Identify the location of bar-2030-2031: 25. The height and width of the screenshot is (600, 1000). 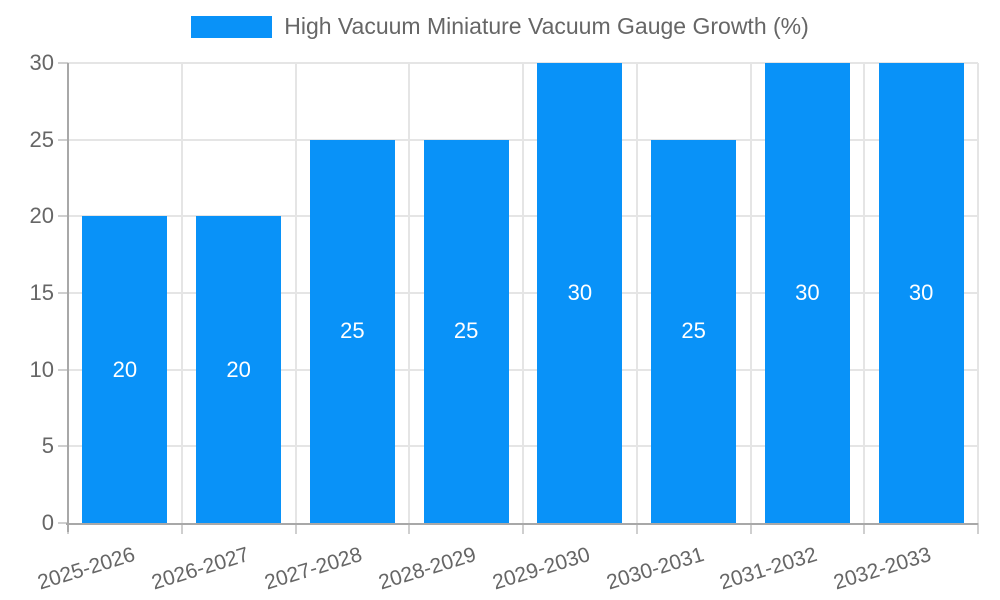
(694, 331).